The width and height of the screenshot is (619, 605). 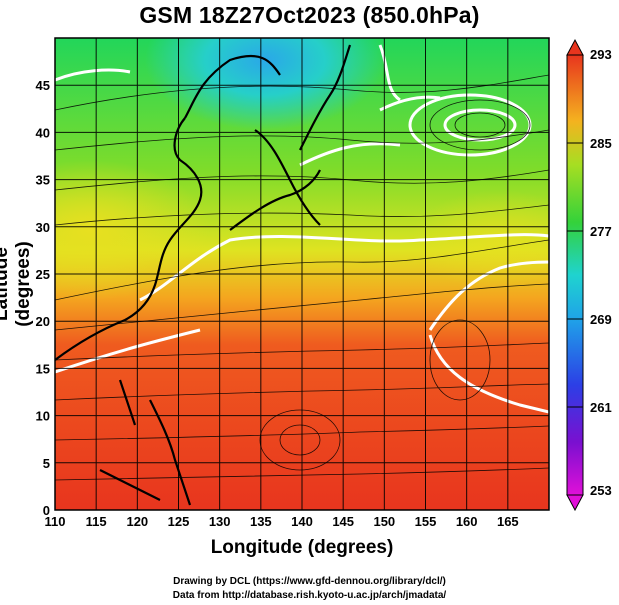 I want to click on colorbar-tick-label: 253, so click(x=601, y=490).